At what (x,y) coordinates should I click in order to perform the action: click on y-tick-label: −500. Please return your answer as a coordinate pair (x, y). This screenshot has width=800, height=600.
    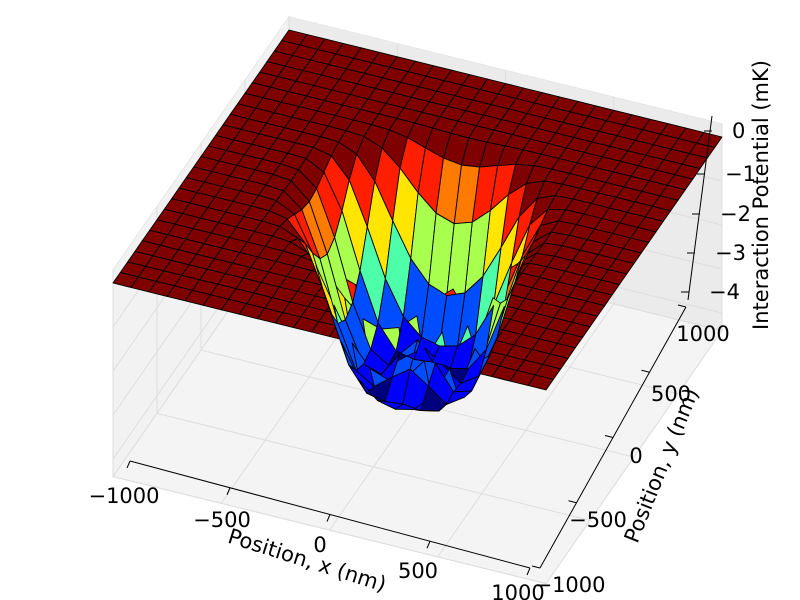
    Looking at the image, I should click on (598, 520).